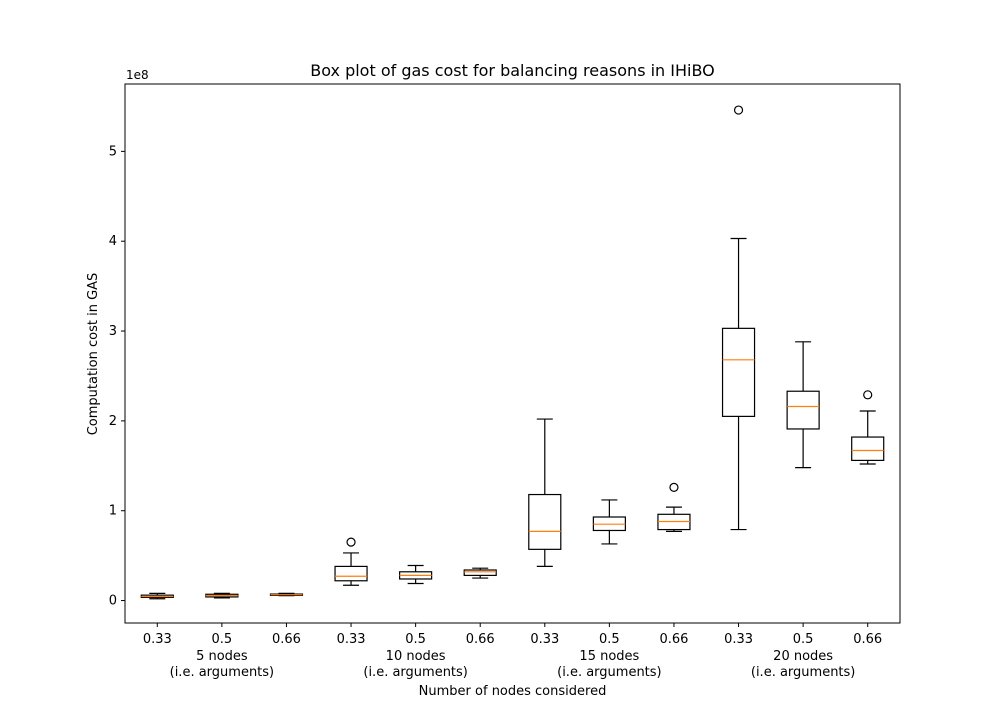 Image resolution: width=1000 pixels, height=704 pixels. Describe the element at coordinates (113, 511) in the screenshot. I see `y-tick-label: 1` at that location.